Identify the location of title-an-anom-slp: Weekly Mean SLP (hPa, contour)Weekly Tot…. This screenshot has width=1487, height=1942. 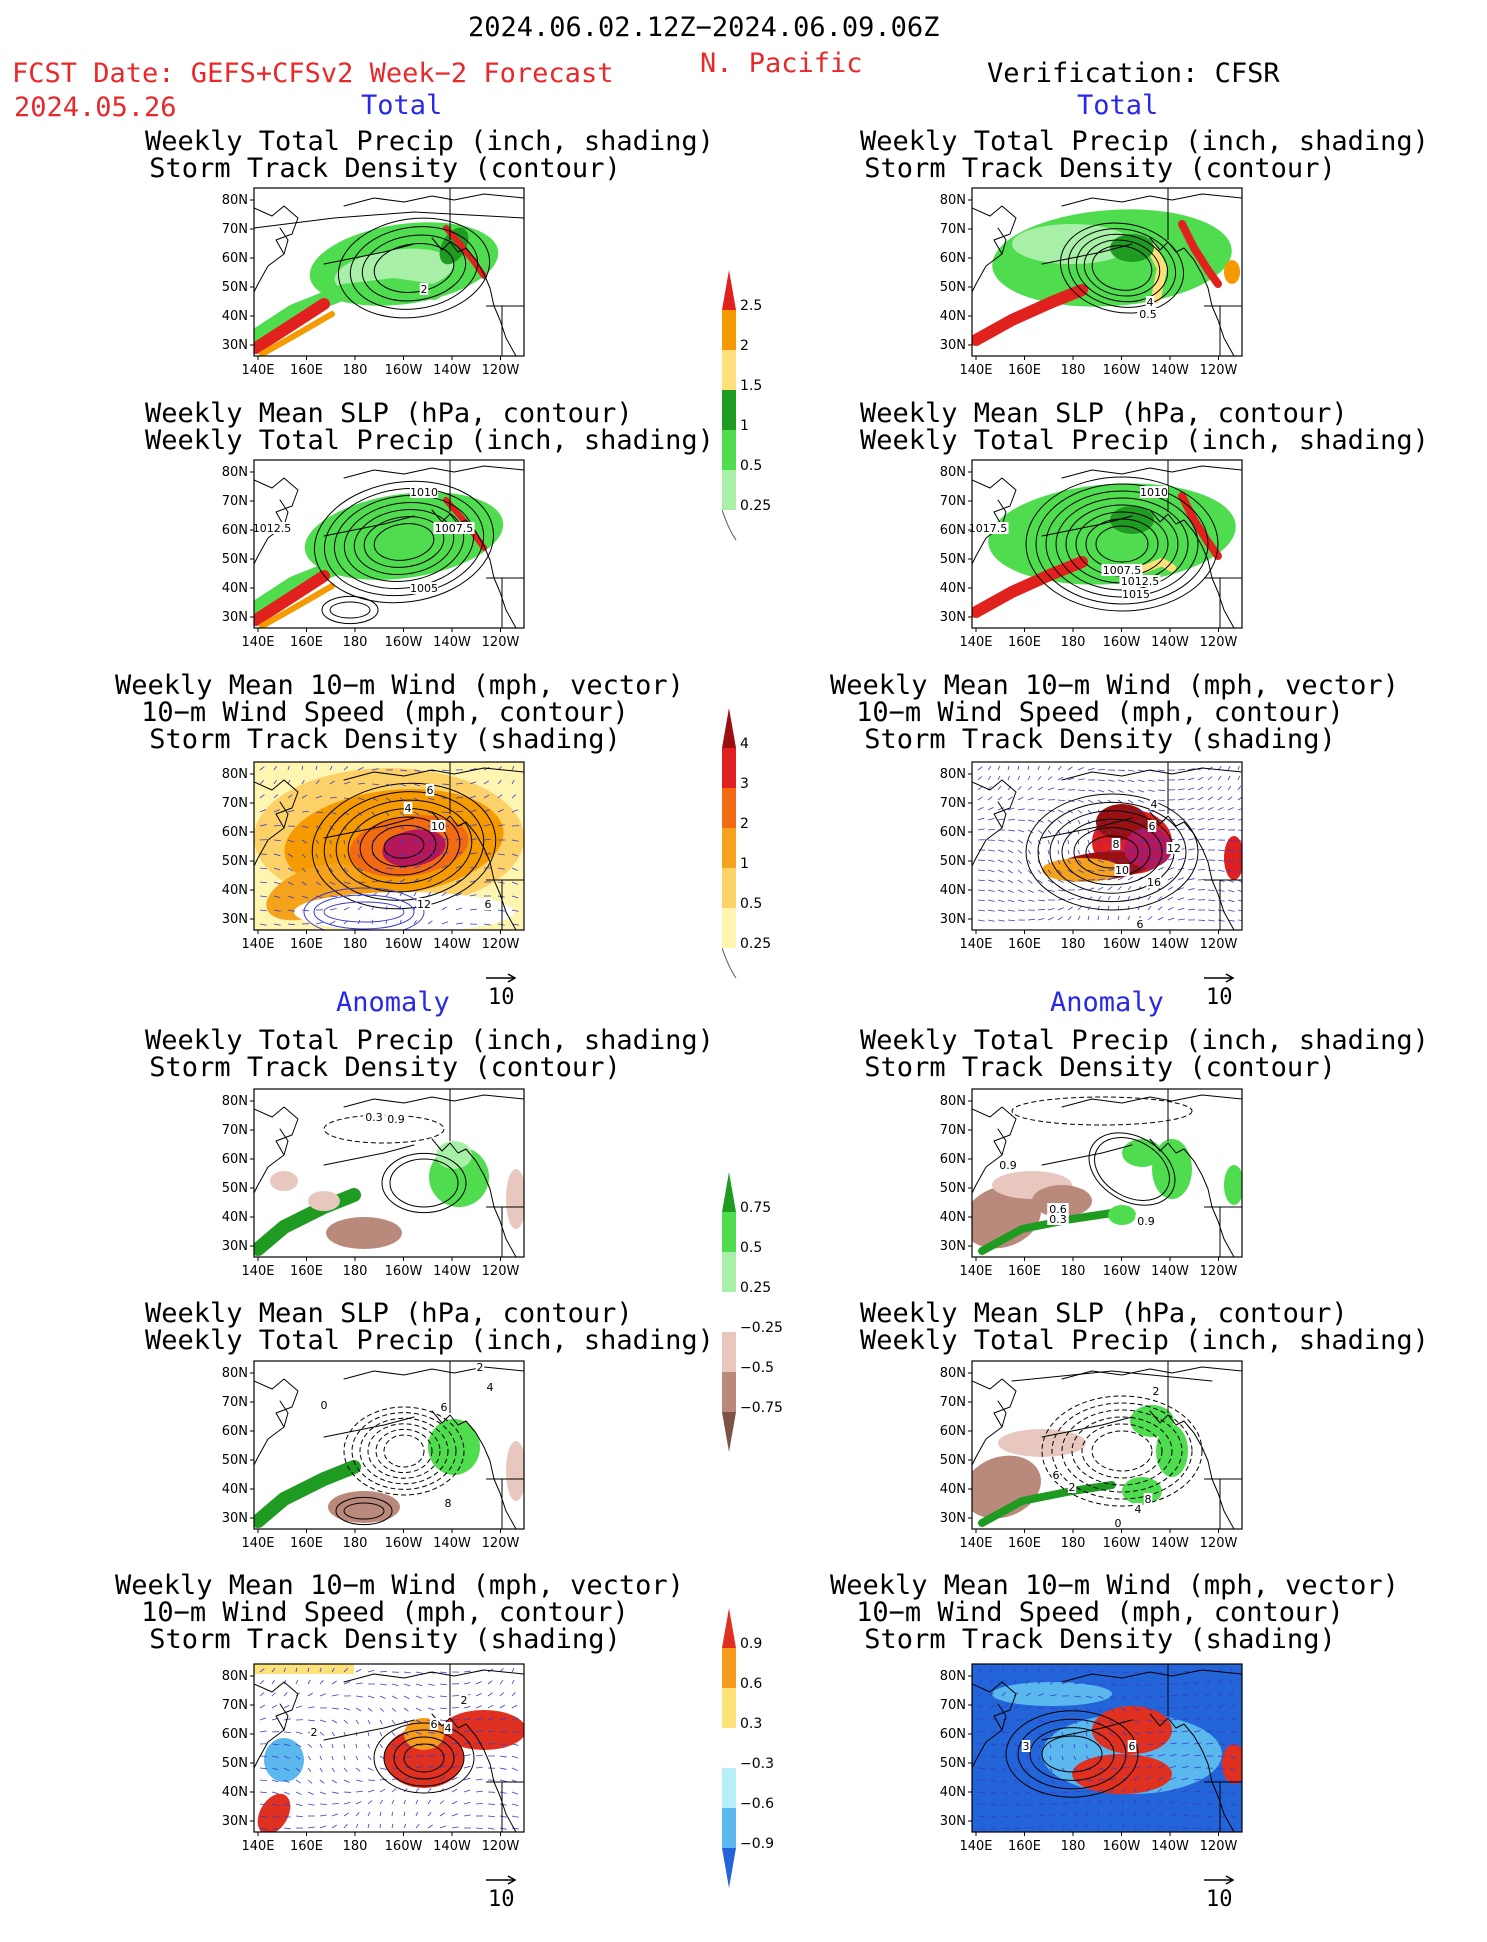
(1100, 1327).